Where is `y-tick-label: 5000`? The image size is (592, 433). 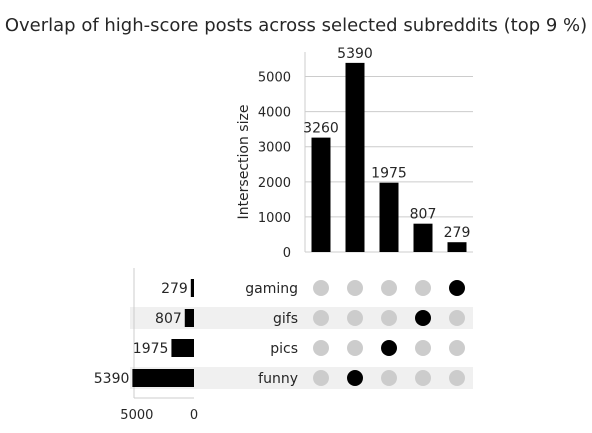 y-tick-label: 5000 is located at coordinates (274, 78).